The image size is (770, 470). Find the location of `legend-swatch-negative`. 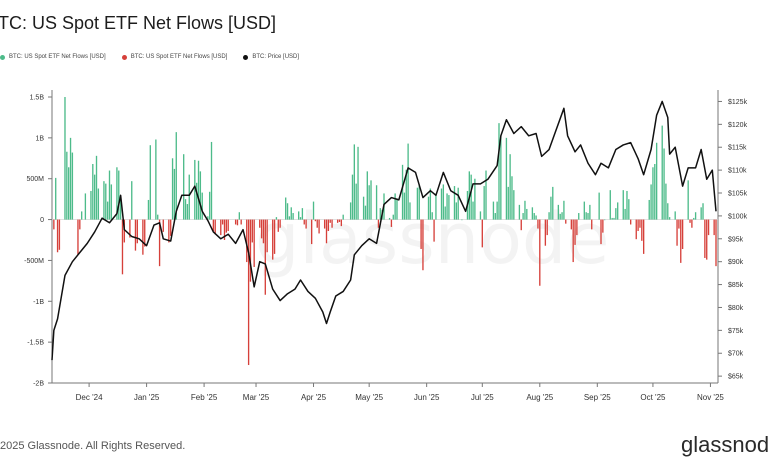

legend-swatch-negative is located at coordinates (124, 57).